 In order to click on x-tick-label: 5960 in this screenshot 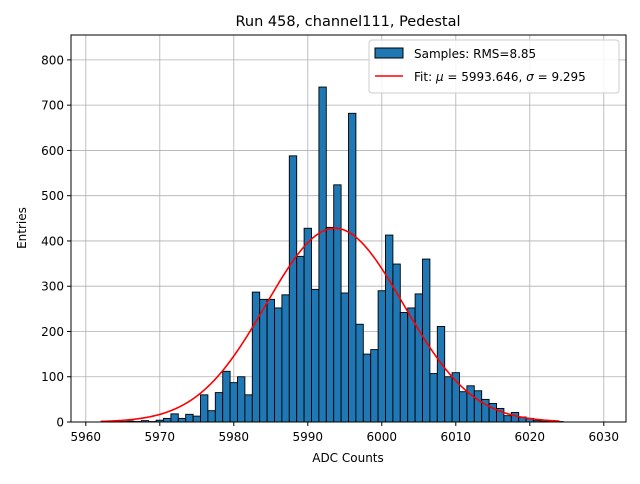, I will do `click(86, 437)`.